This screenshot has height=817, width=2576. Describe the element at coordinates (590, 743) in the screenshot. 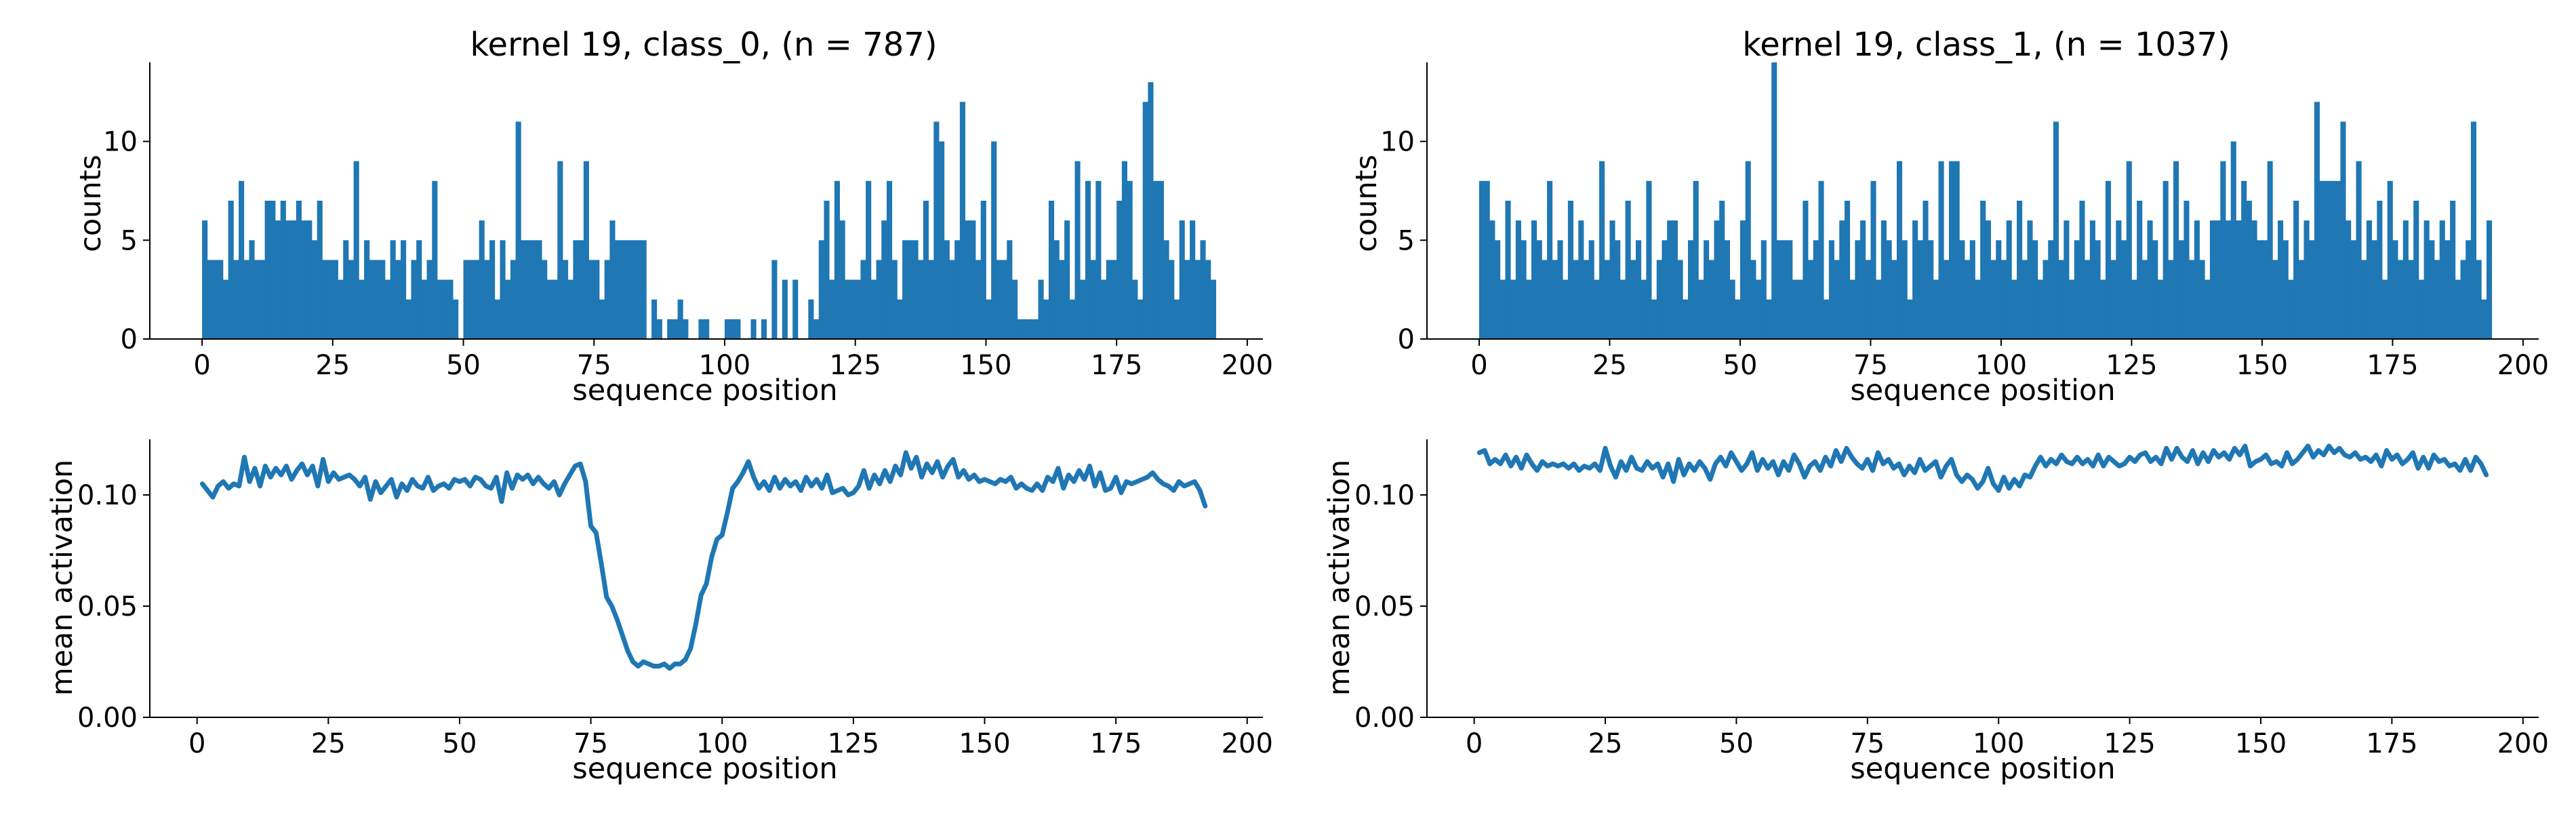

I see `x-tick-label: 75` at that location.